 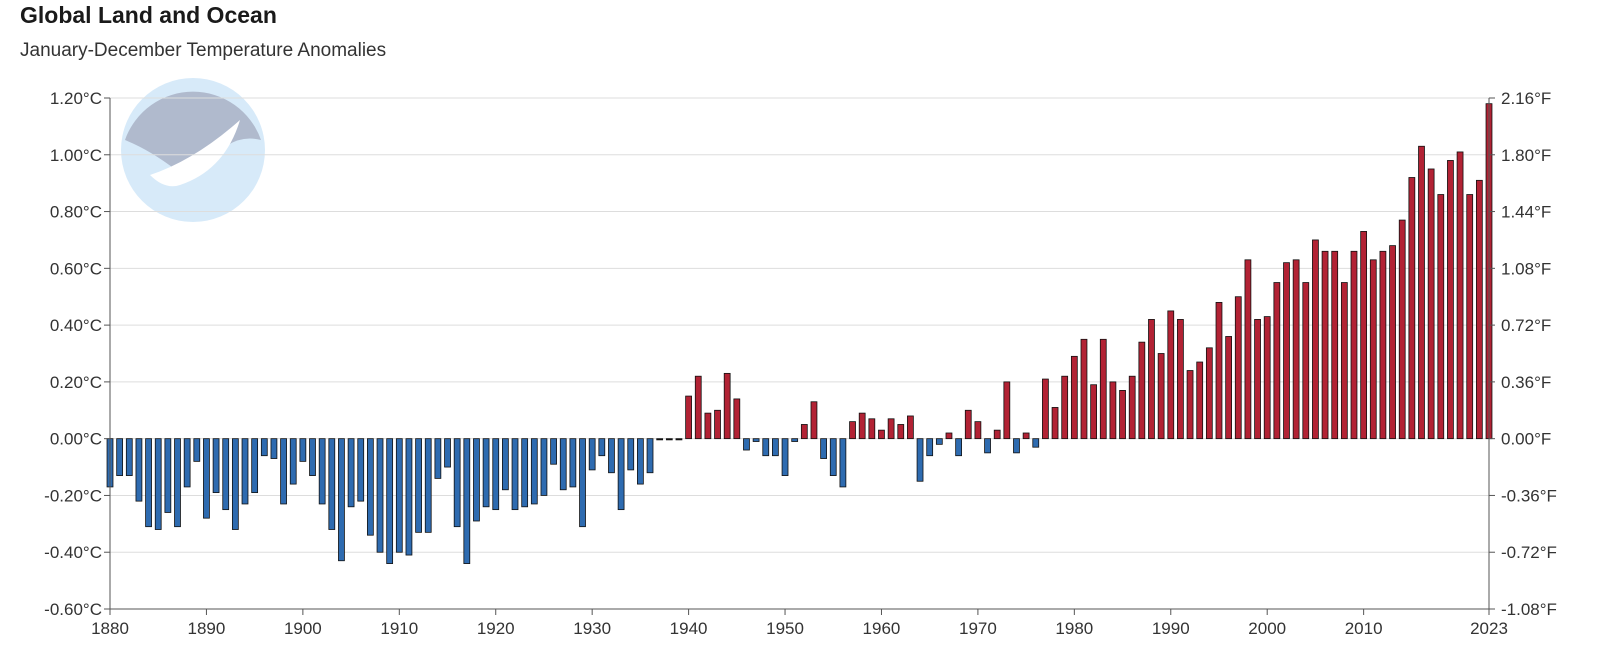 What do you see at coordinates (73, 552) in the screenshot?
I see `y-tick-label: -0.40°C` at bounding box center [73, 552].